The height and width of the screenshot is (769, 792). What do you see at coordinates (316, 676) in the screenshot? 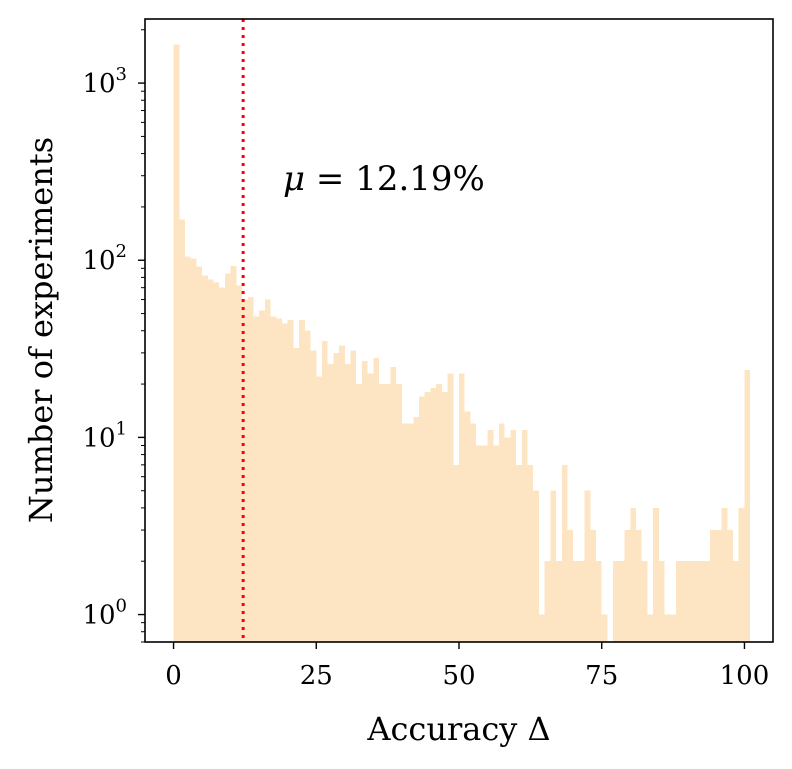
I see `x-tick-label: 25` at bounding box center [316, 676].